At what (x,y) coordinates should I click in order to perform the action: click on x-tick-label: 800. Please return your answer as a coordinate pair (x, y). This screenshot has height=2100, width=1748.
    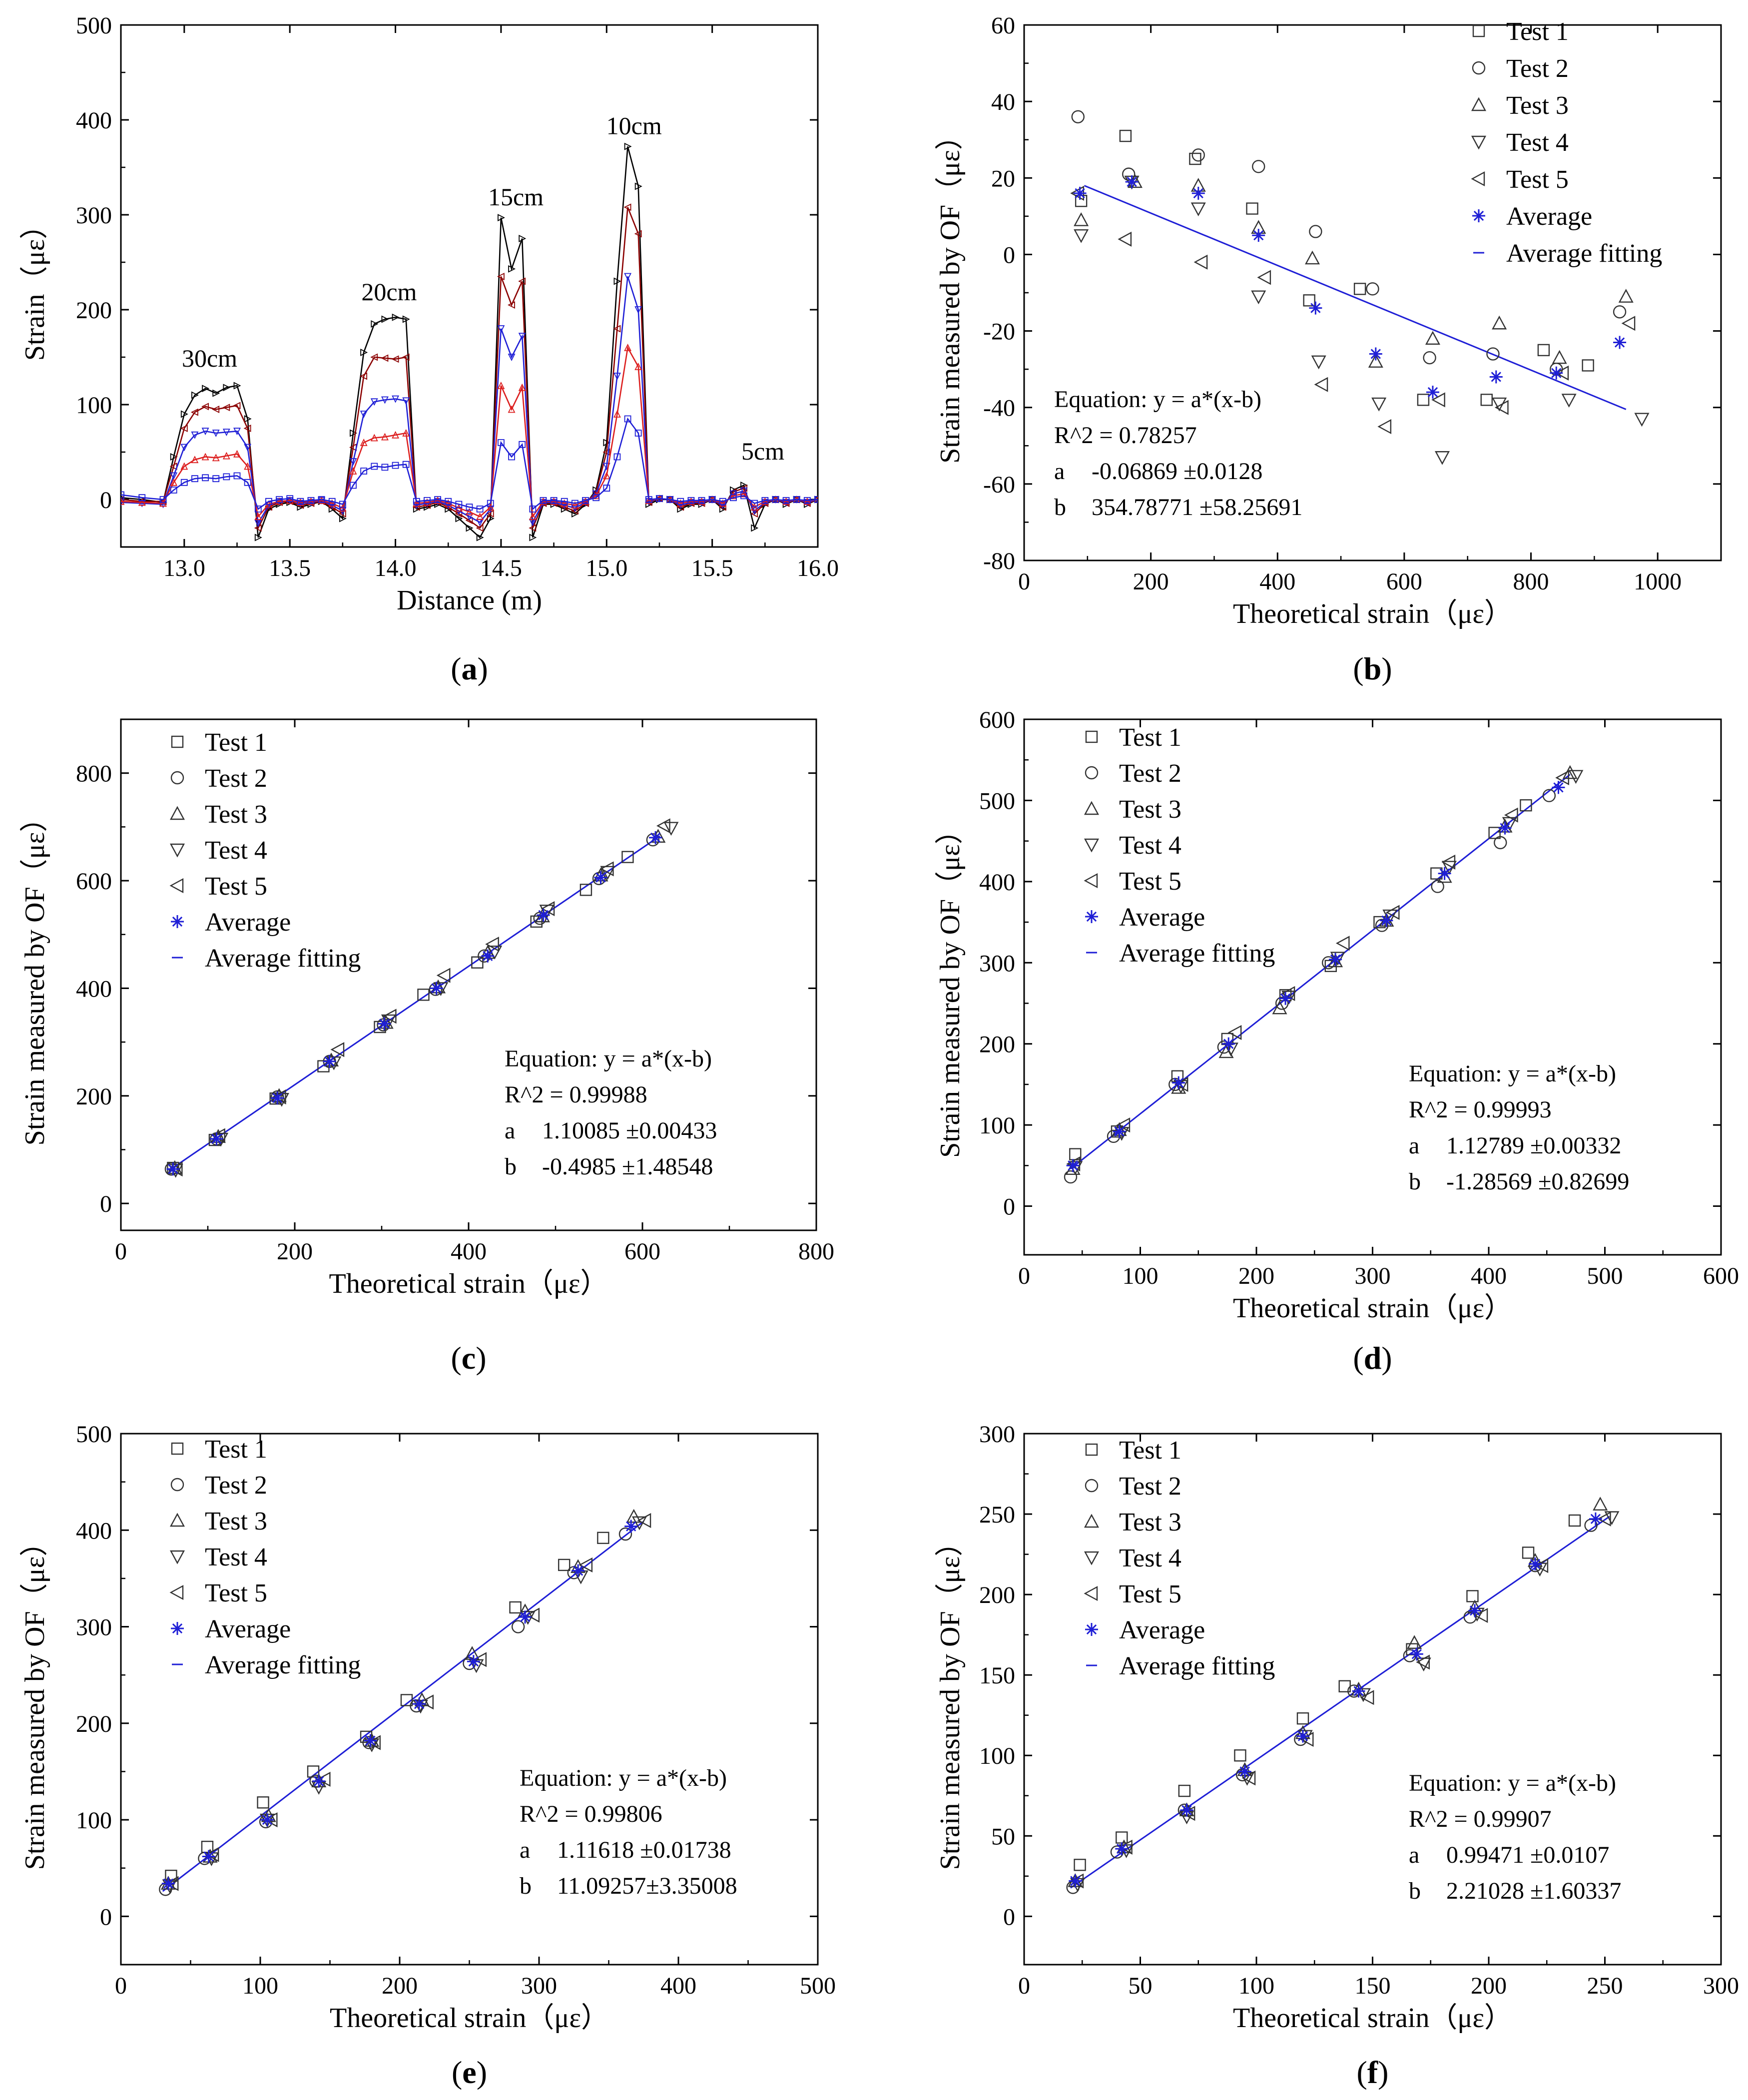
    Looking at the image, I should click on (816, 1252).